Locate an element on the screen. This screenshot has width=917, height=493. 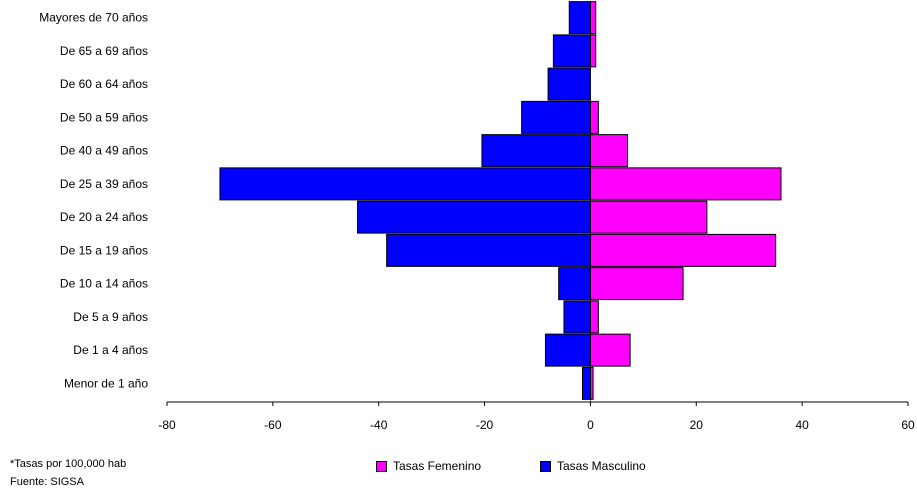
legend-item-masculino: Tasas Masculino is located at coordinates (593, 466).